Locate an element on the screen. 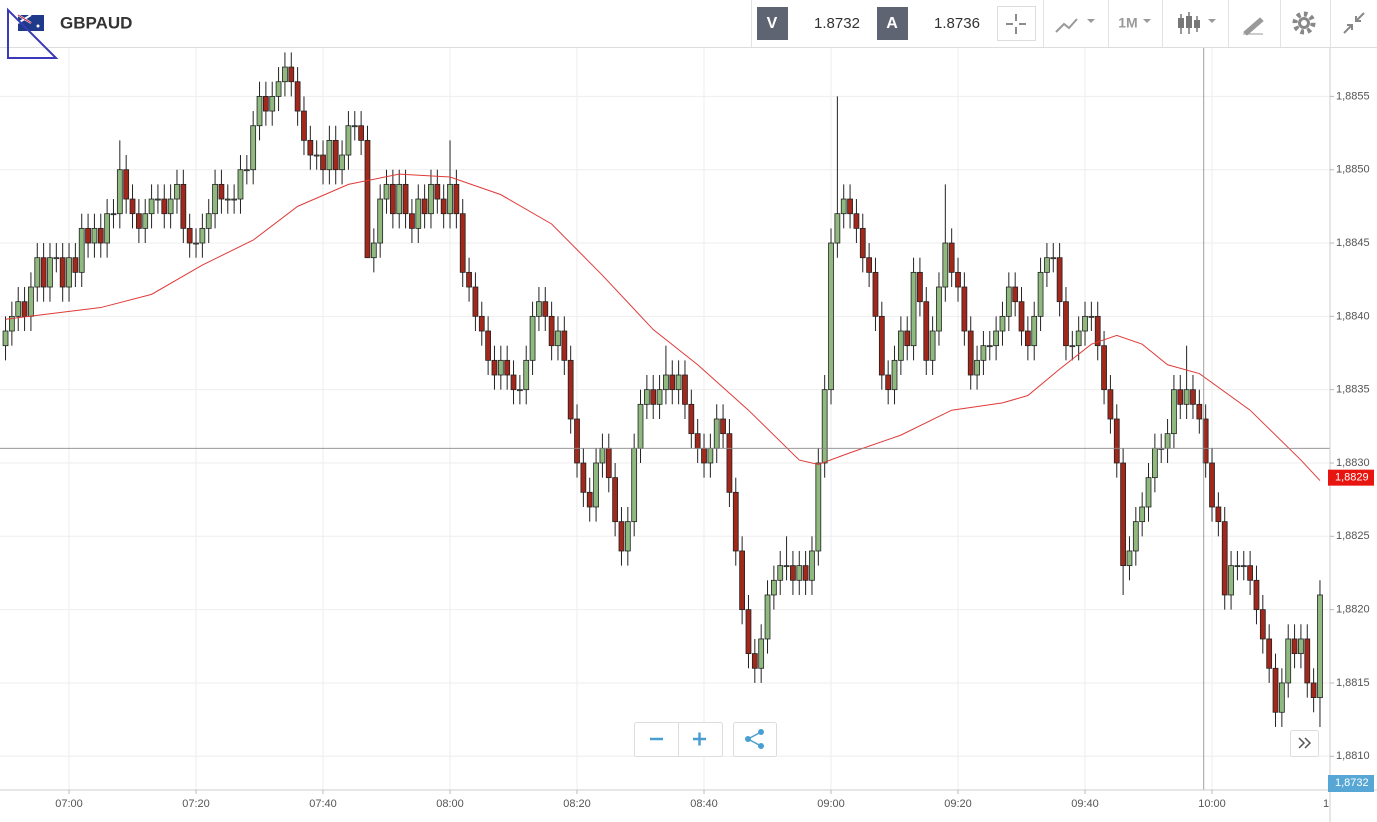  ask-button is located at coordinates (892, 23).